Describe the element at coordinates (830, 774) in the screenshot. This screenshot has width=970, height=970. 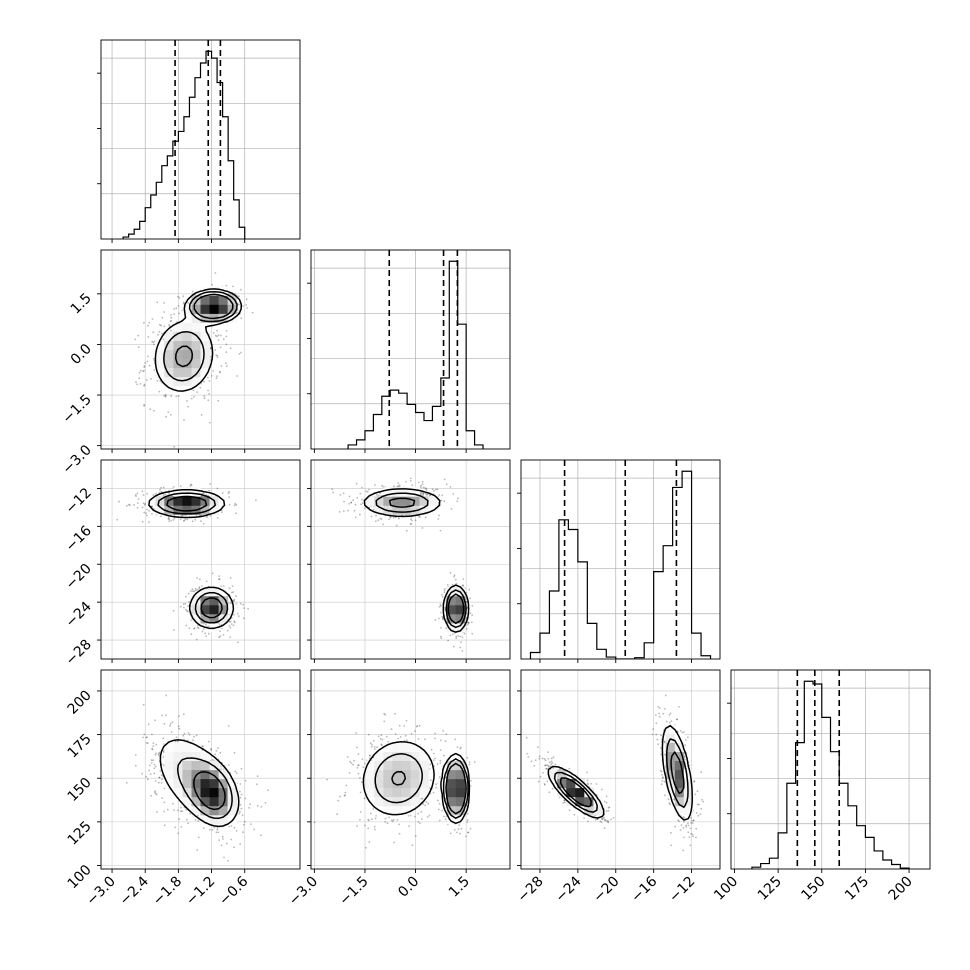
I see `histogram-step` at that location.